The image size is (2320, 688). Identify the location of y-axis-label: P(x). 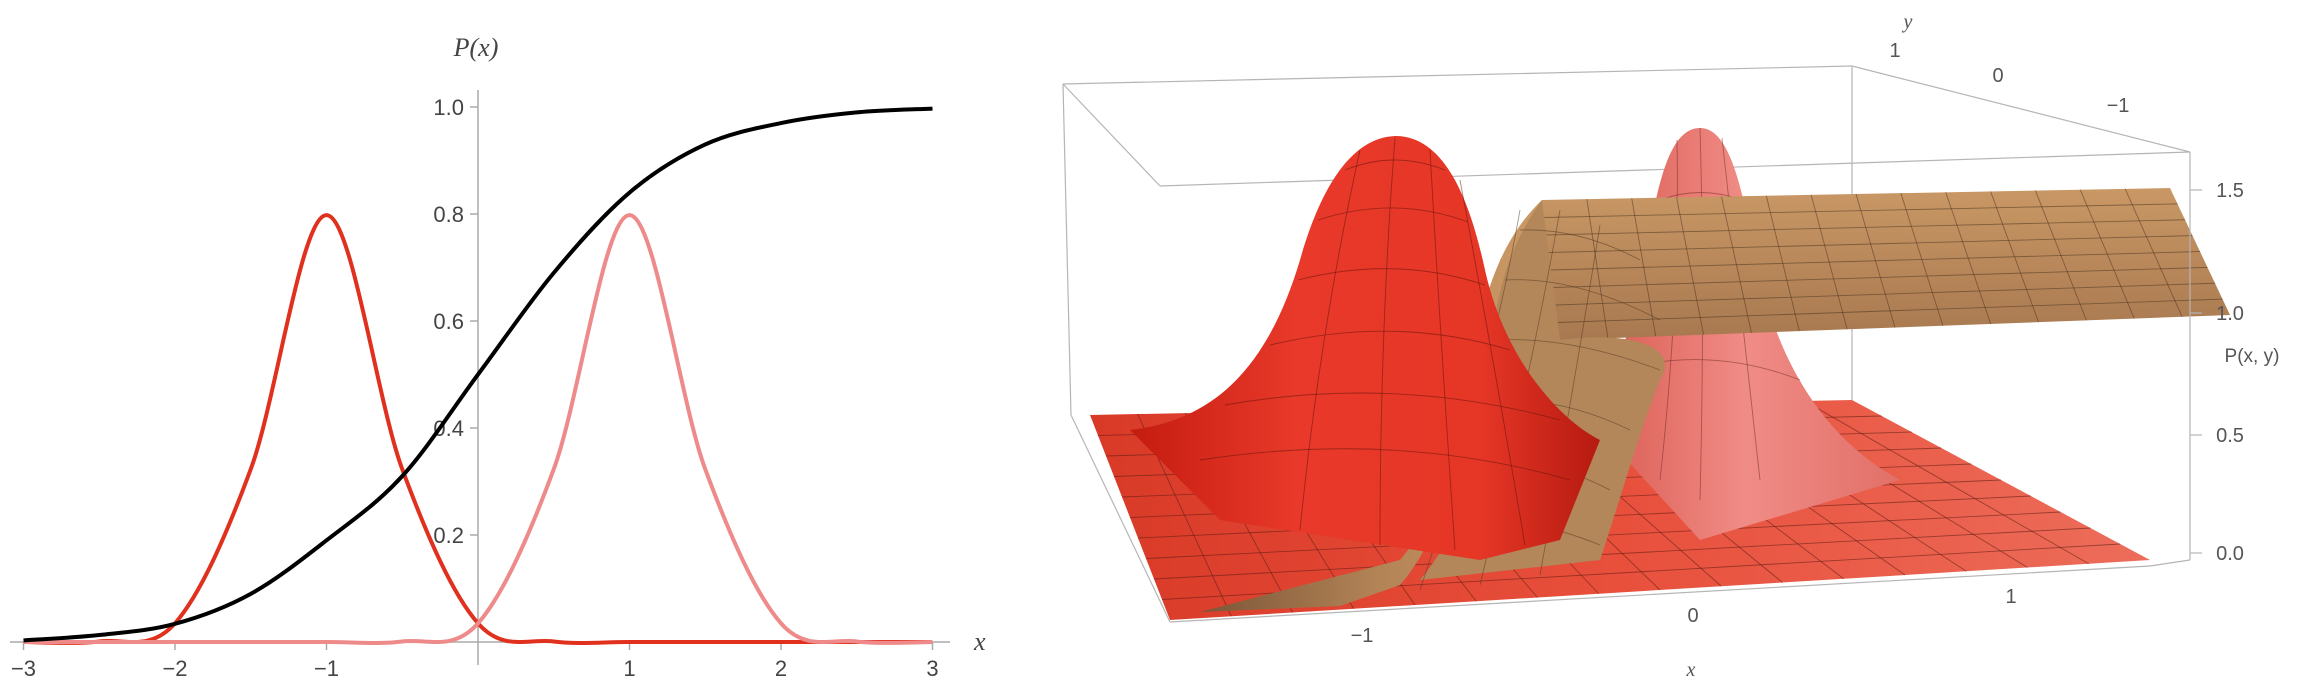
(476, 47).